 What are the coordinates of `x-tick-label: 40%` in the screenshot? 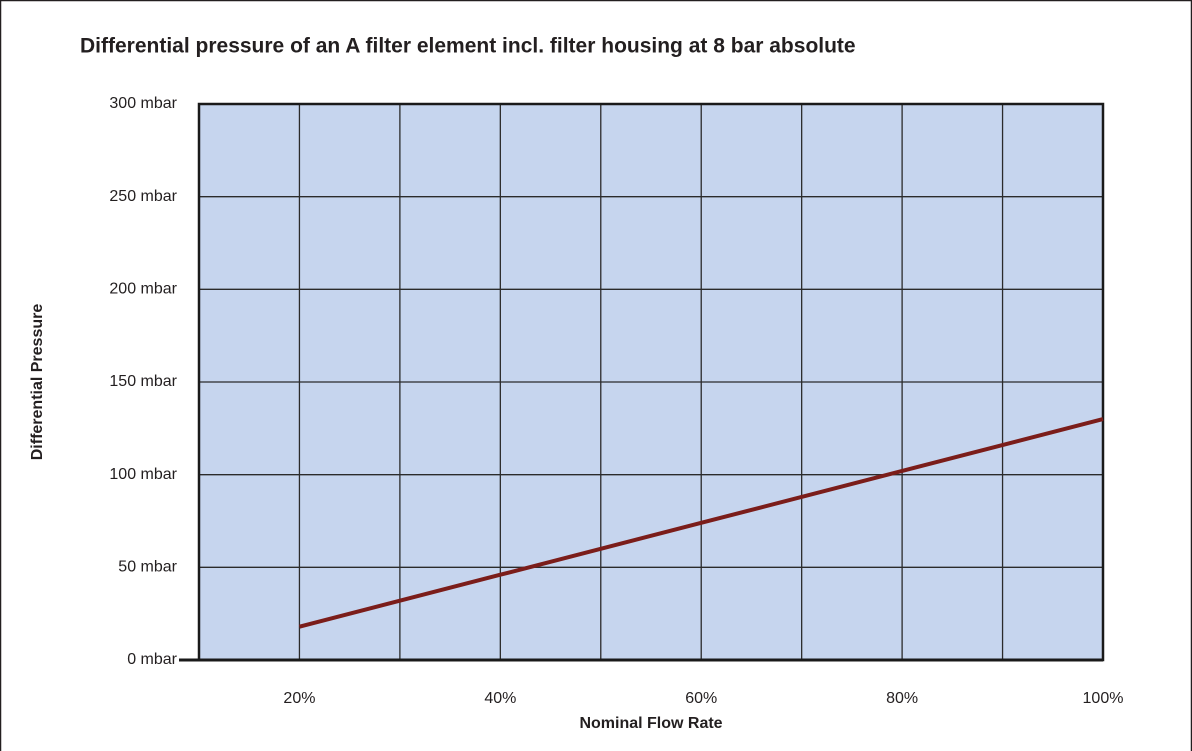 It's located at (500, 698).